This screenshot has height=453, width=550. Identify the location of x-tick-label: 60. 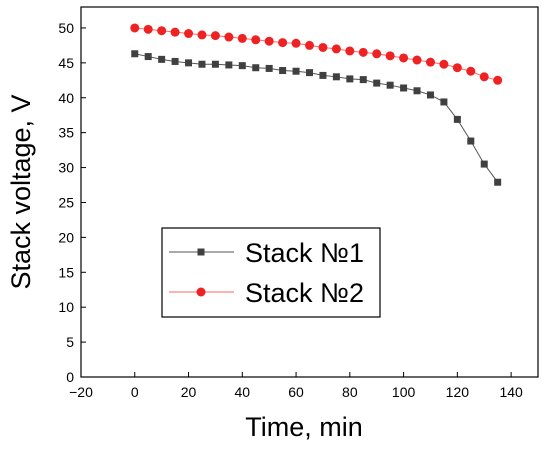
(296, 392).